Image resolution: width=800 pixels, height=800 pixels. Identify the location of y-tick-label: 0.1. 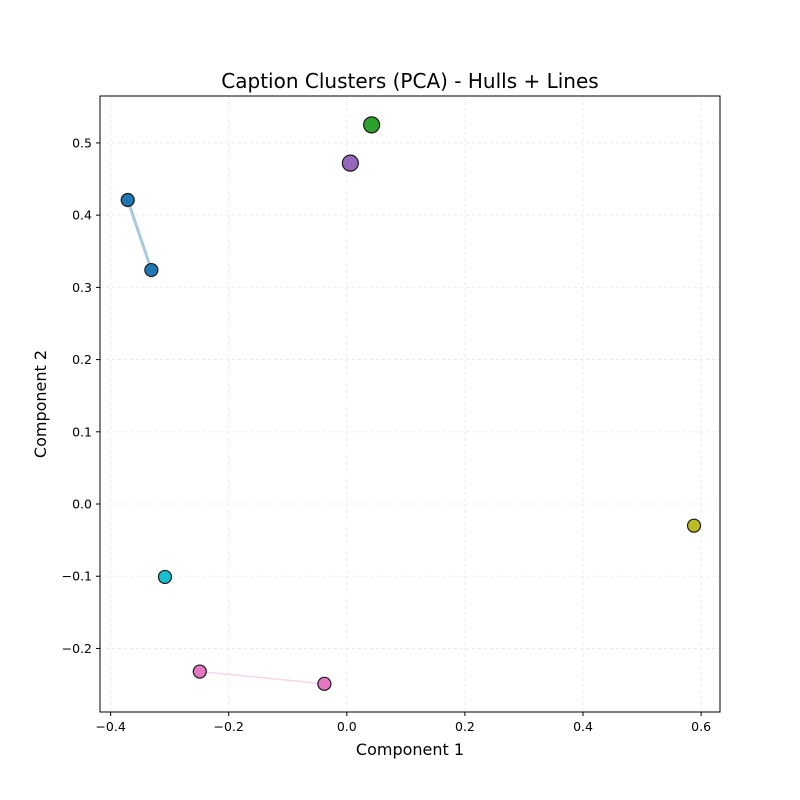
(82, 431).